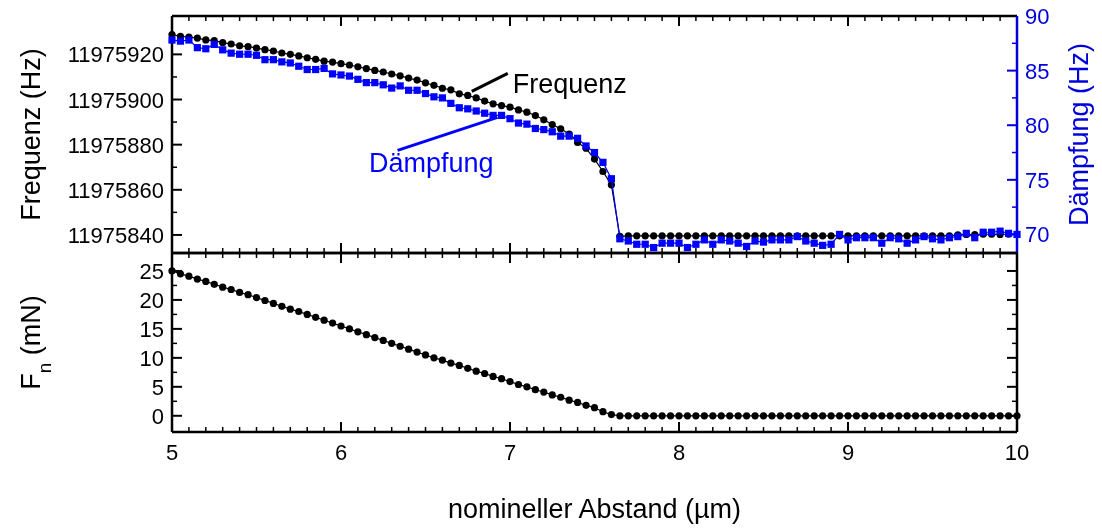  I want to click on y-tick-label: 0, so click(157, 416).